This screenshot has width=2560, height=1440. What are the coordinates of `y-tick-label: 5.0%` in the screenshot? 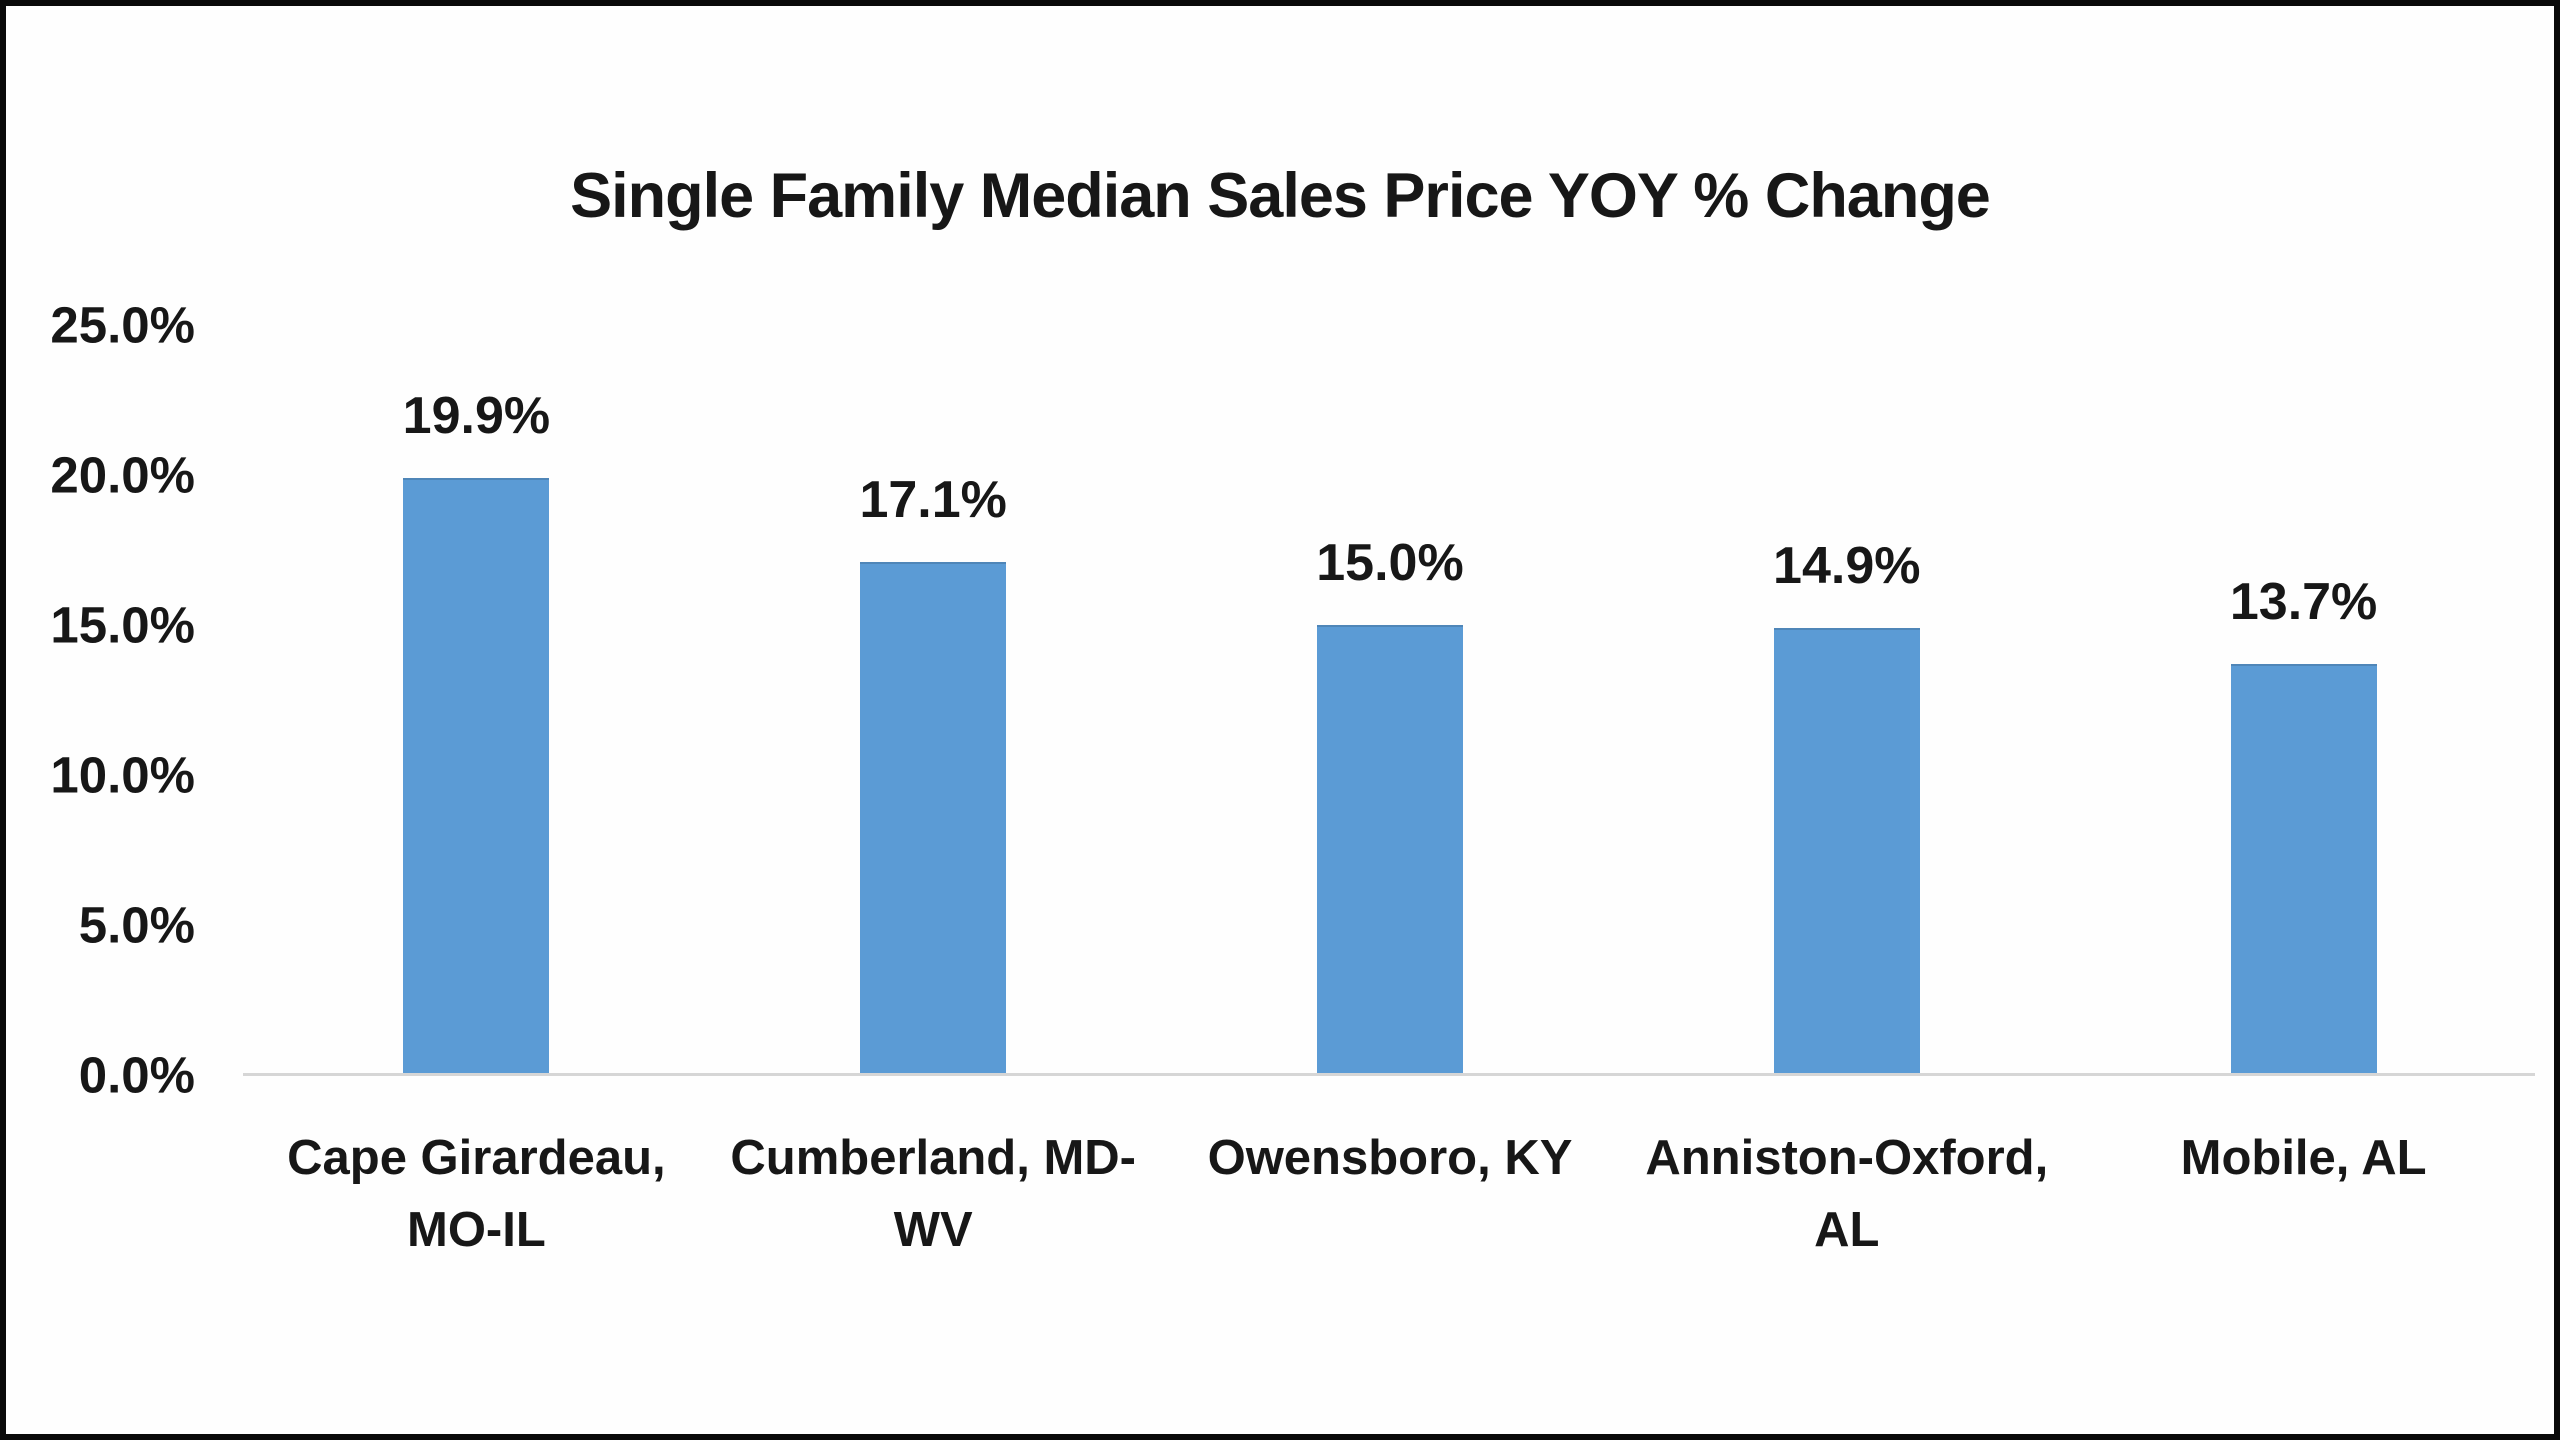 It's located at (136, 925).